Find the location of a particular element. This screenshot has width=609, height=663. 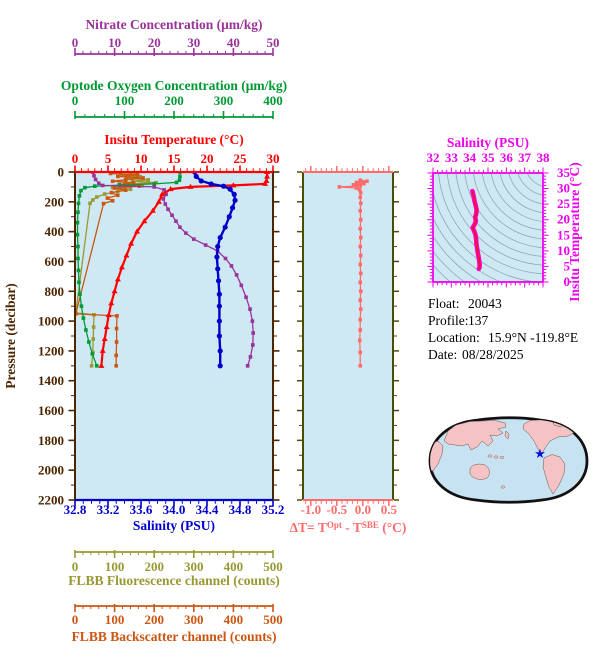

nitrate-axis-tick-label: 50 is located at coordinates (273, 42).